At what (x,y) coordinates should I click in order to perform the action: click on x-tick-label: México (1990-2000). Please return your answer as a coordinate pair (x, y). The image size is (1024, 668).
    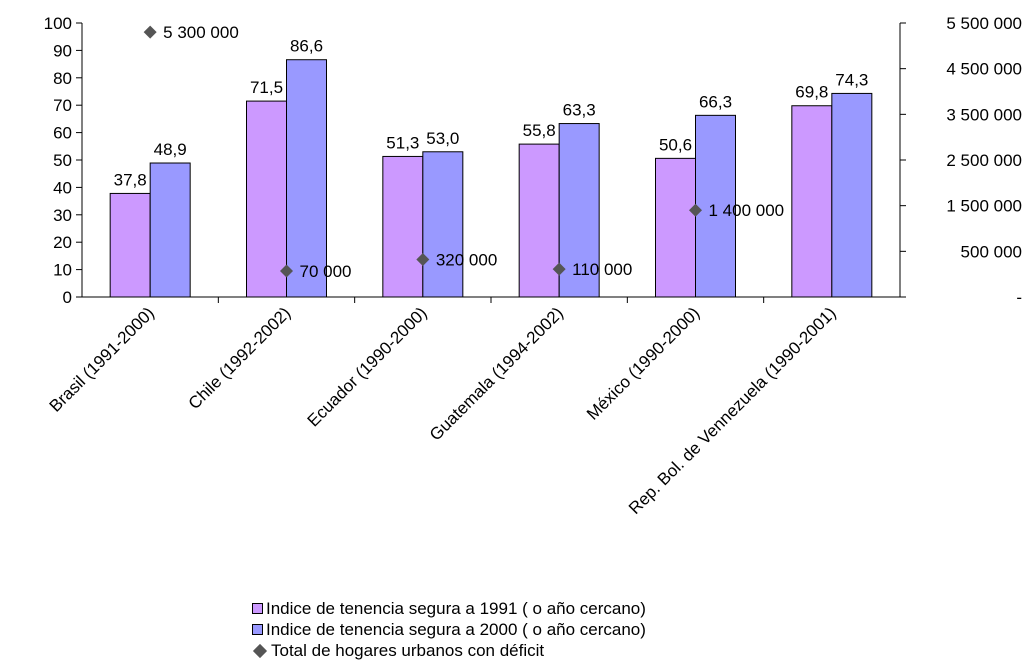
    Looking at the image, I should click on (643, 363).